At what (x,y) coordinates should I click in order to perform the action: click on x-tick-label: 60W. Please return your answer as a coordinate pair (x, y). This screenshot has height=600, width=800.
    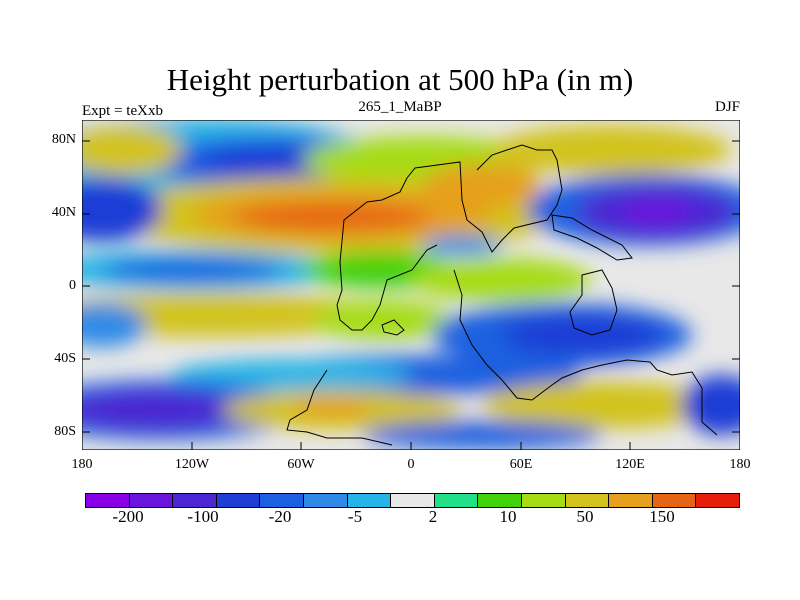
    Looking at the image, I should click on (301, 464).